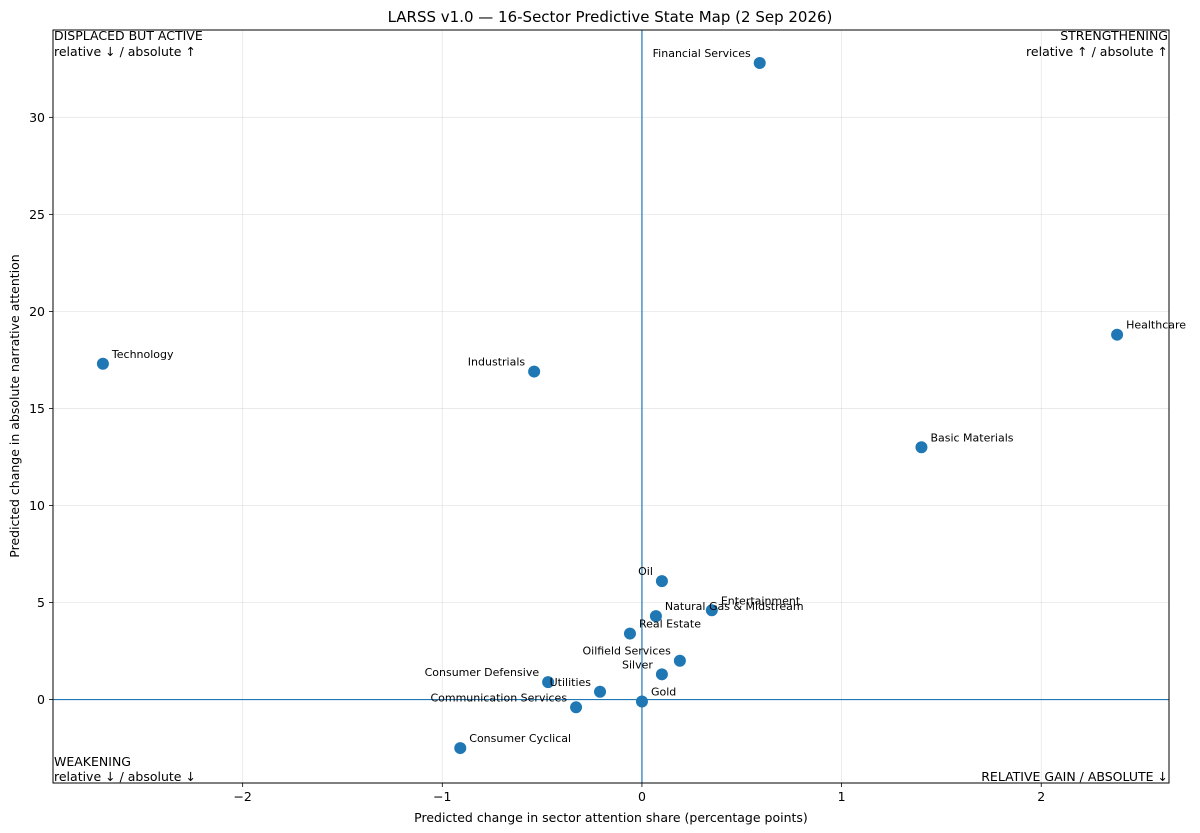 The width and height of the screenshot is (1200, 833). I want to click on quadrant-label-top-right-2: relative ↑ / absolute ↑, so click(1097, 51).